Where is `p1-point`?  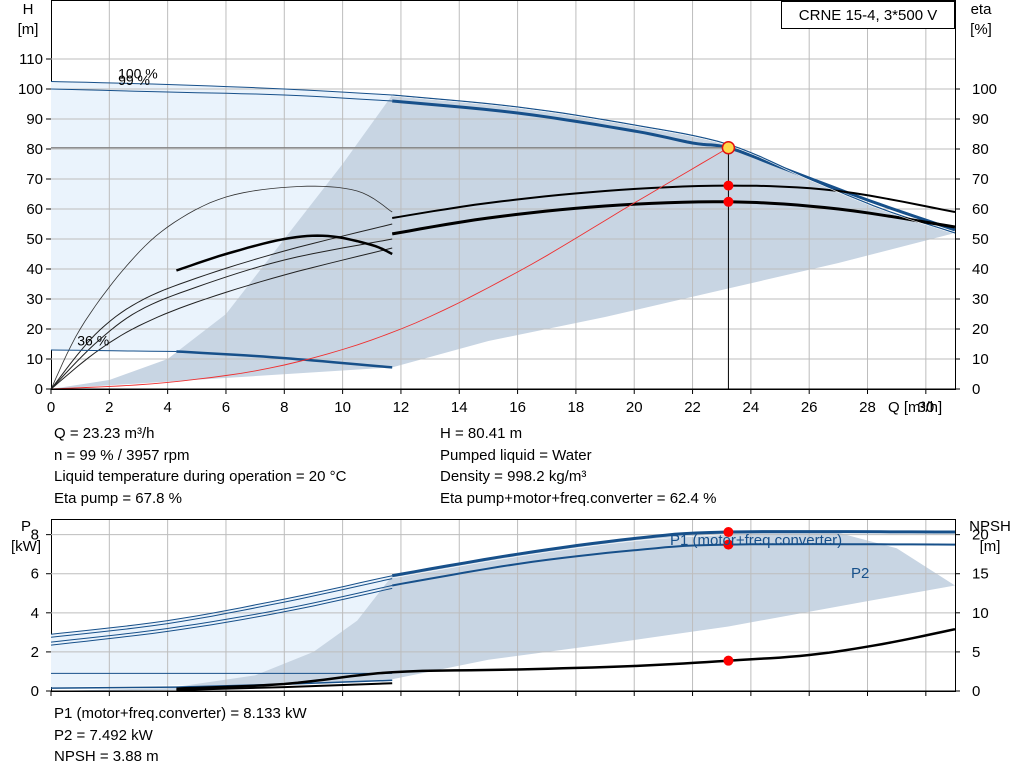
p1-point is located at coordinates (728, 532).